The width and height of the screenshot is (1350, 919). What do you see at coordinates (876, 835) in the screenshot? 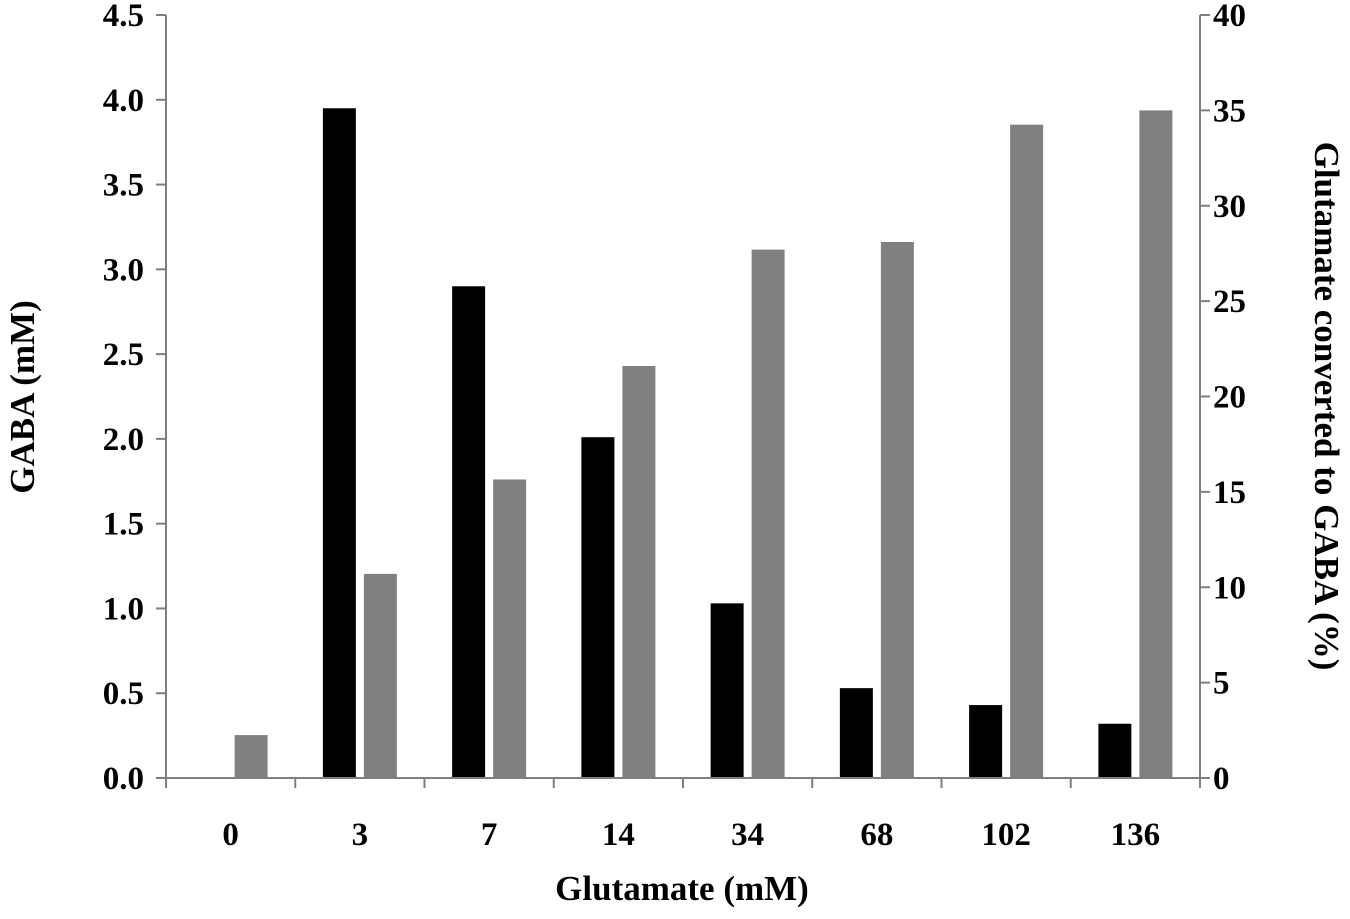
I see `x-tick-label: 68` at bounding box center [876, 835].